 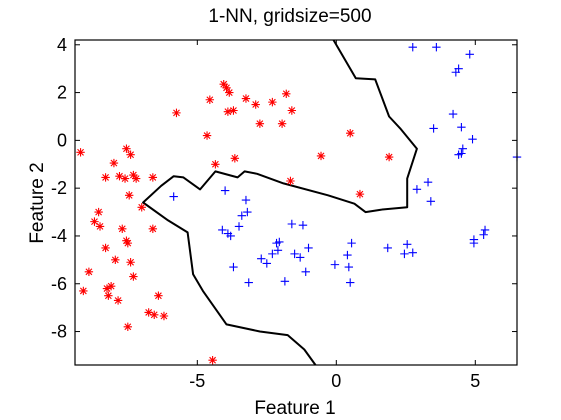 I want to click on y-axis-label: Feature 2, so click(x=37, y=202).